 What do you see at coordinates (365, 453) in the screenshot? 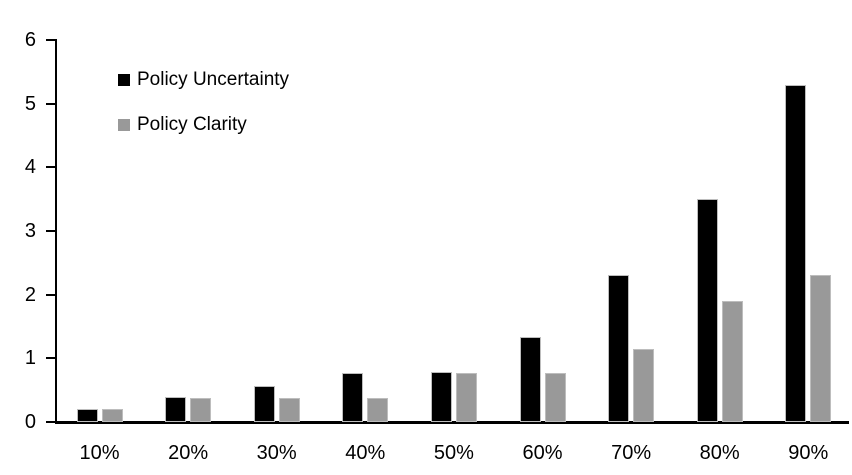
I see `x-axis-label: 40%` at bounding box center [365, 453].